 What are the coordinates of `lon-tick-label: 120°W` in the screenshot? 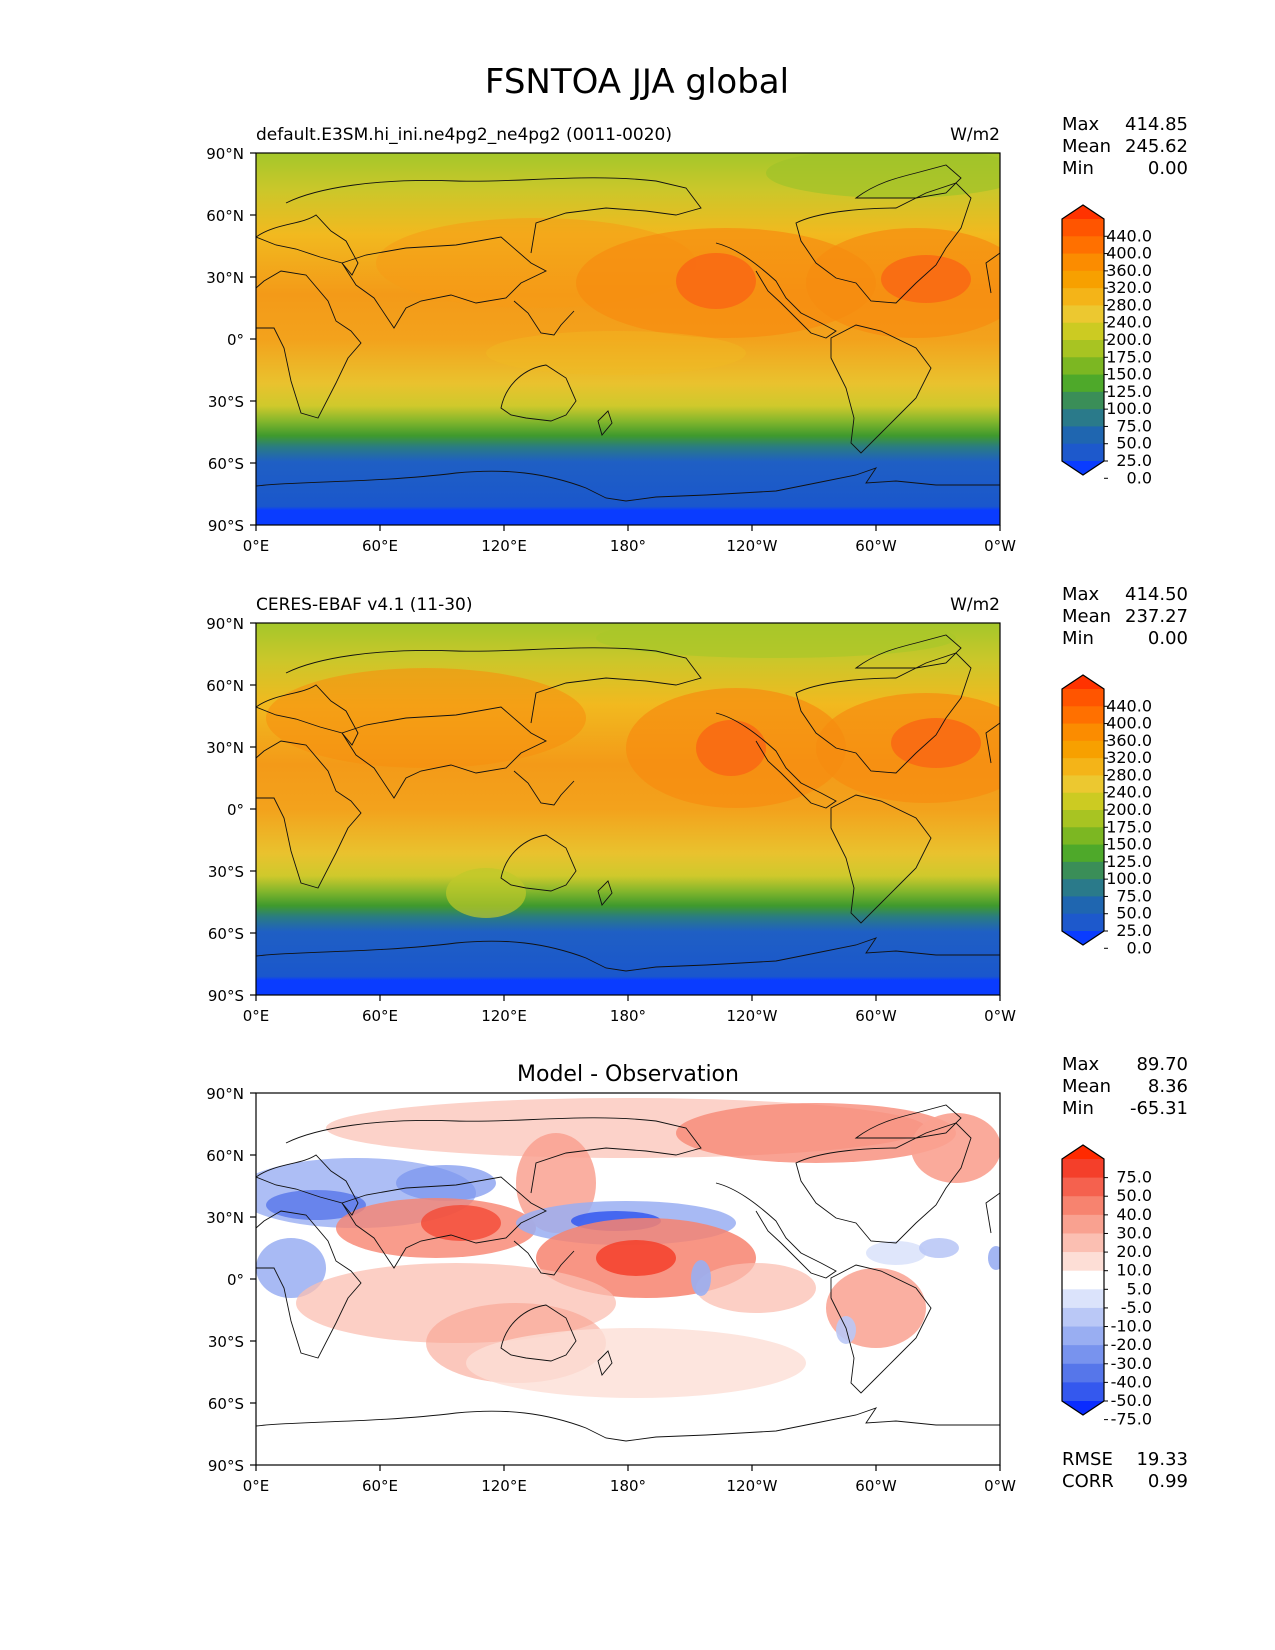 It's located at (752, 1016).